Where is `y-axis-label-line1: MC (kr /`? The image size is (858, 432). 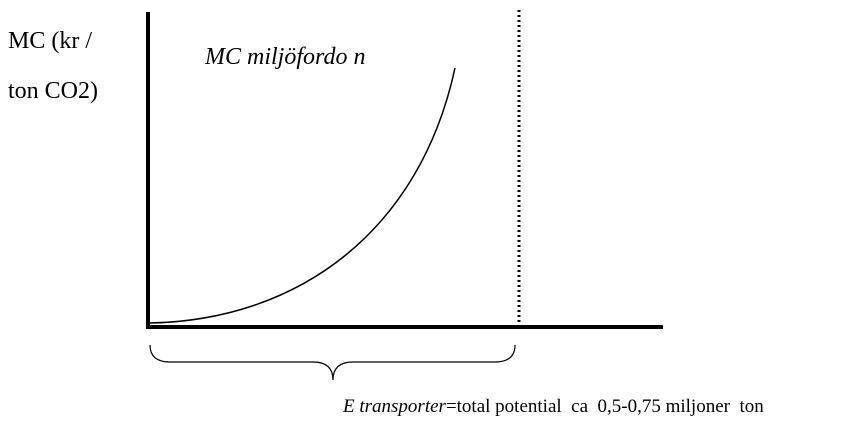
y-axis-label-line1: MC (kr / is located at coordinates (50, 41).